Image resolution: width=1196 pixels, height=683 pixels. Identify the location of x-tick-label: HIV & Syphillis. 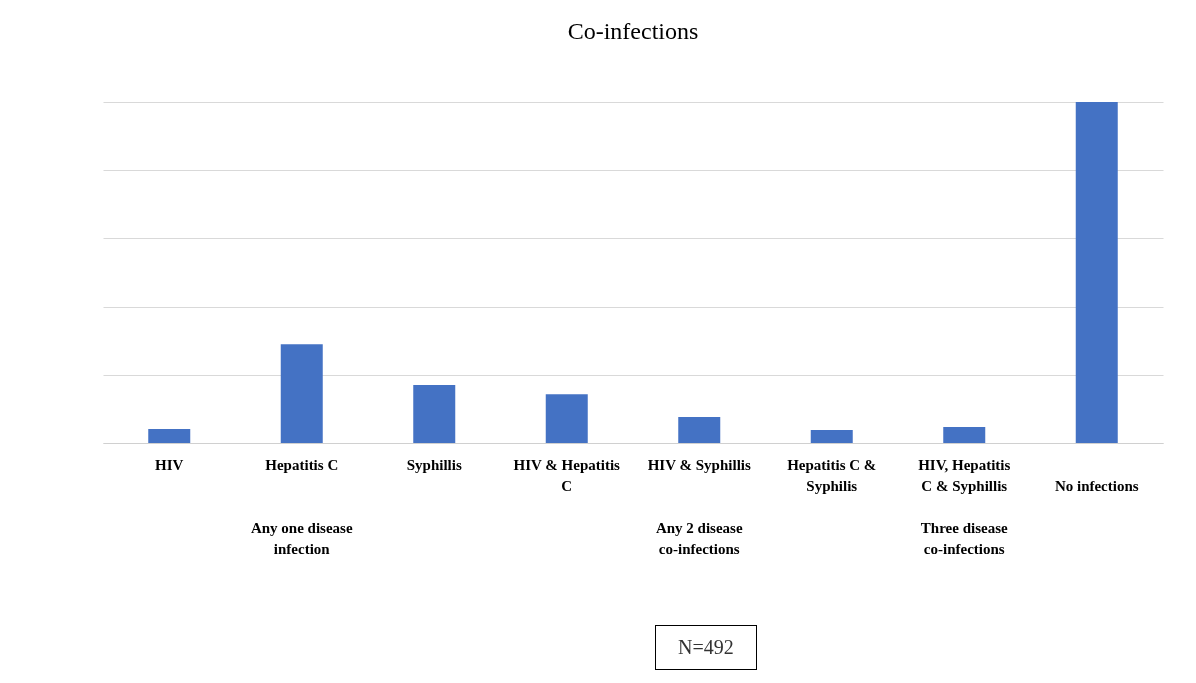
(699, 464).